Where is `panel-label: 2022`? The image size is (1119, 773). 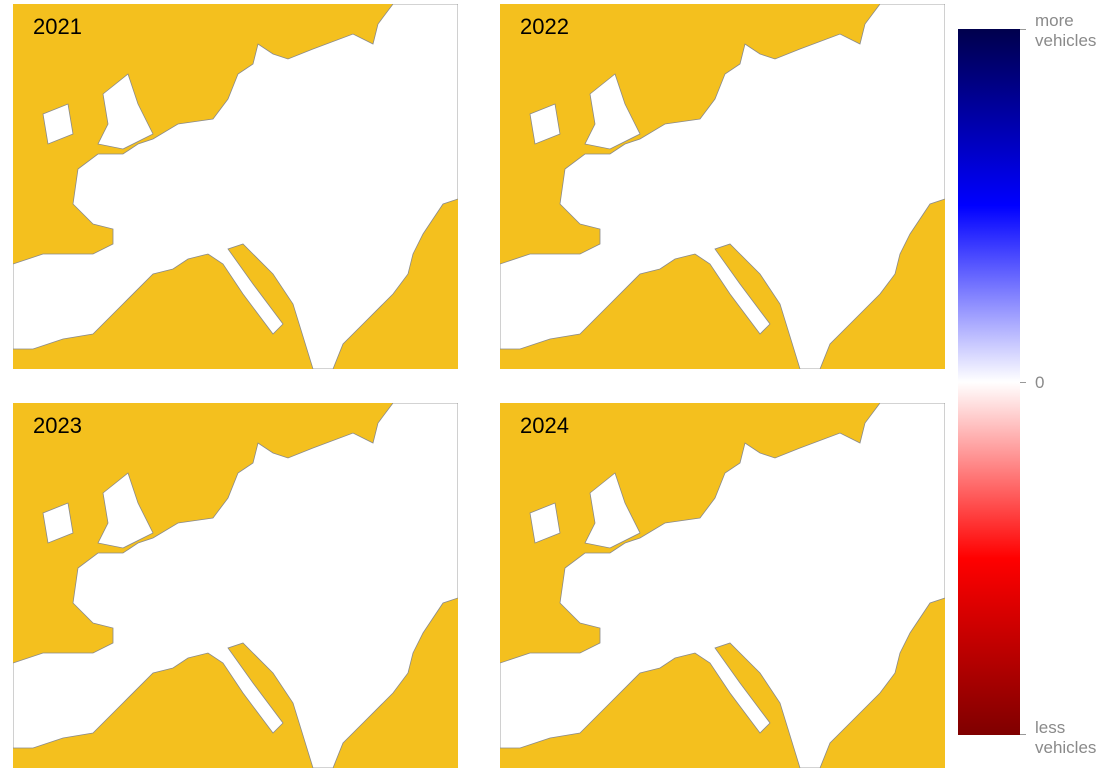 panel-label: 2022 is located at coordinates (544, 26).